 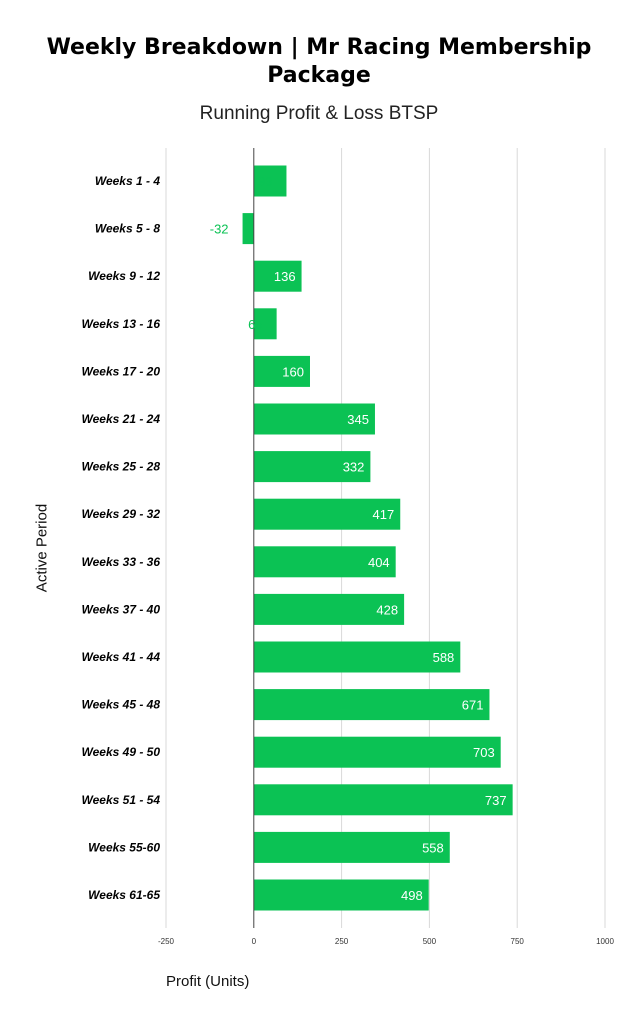 I want to click on category-label: Weeks 13 - 16, so click(x=121, y=324).